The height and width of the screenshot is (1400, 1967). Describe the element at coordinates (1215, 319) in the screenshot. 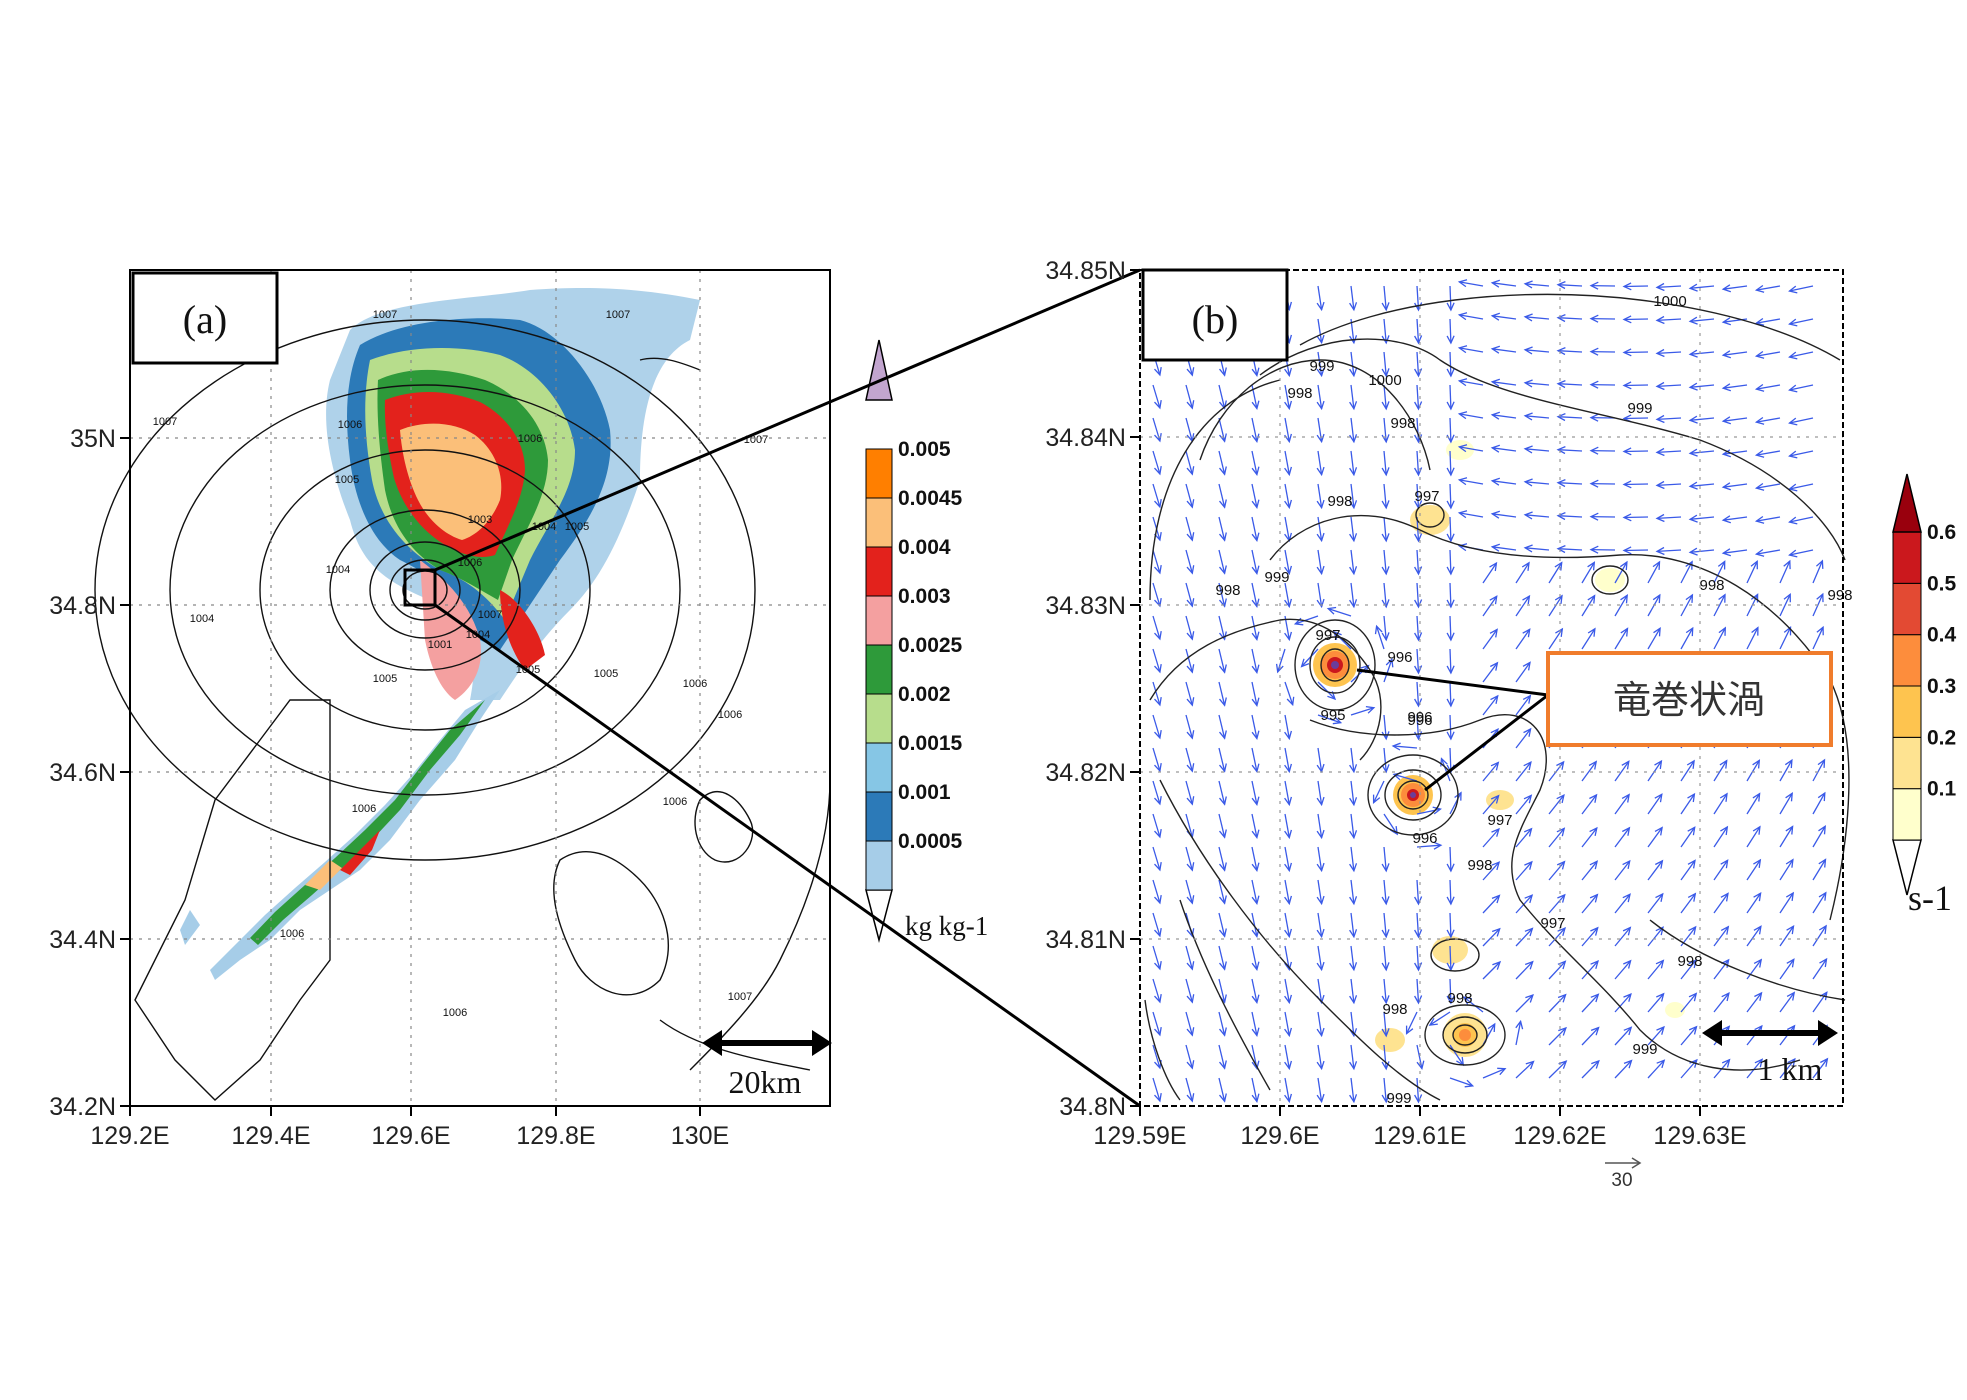

I see `panel-b-label: (b)` at that location.